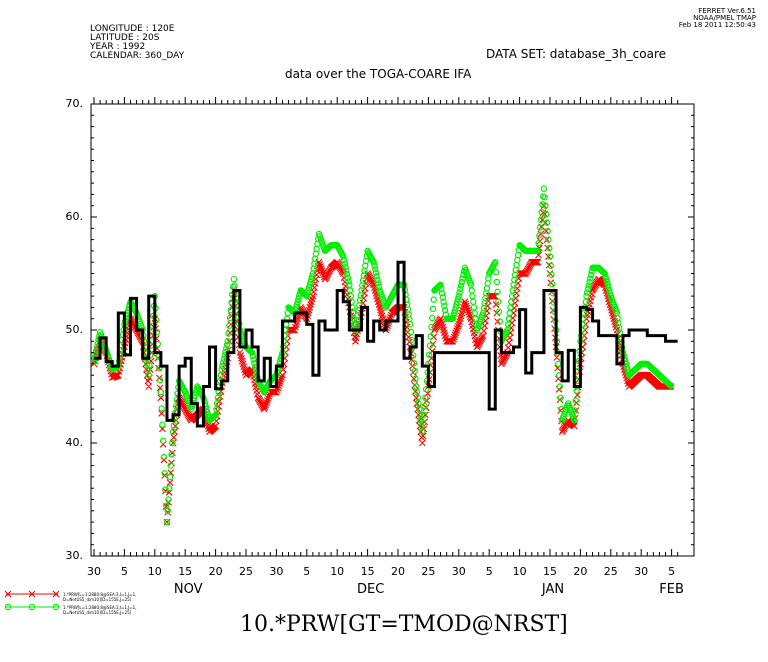 The height and width of the screenshot is (662, 768). Describe the element at coordinates (97, 599) in the screenshot. I see `legend-text-1b: D=NetUS5_dim10][D=155E,J=25]` at that location.